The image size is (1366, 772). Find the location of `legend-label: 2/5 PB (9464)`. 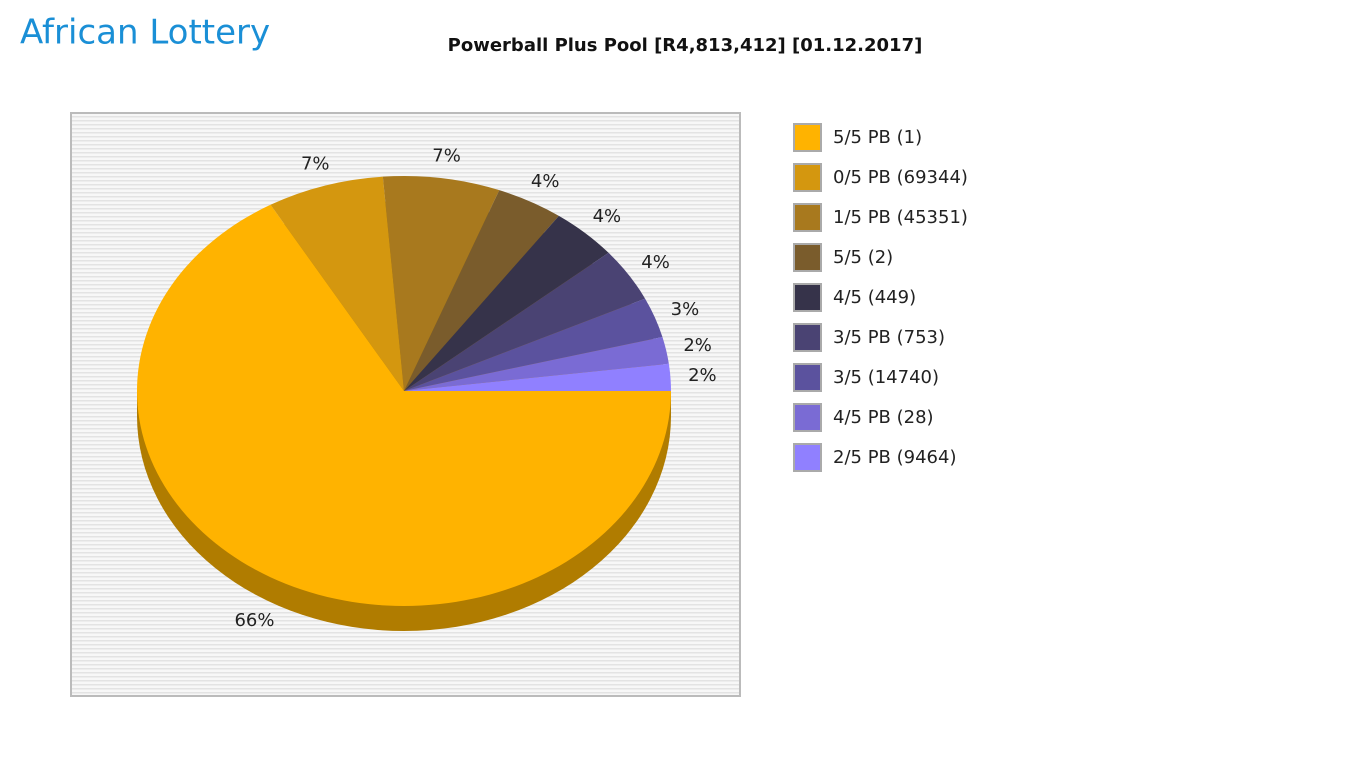

legend-label: 2/5 PB (9464) is located at coordinates (894, 457).